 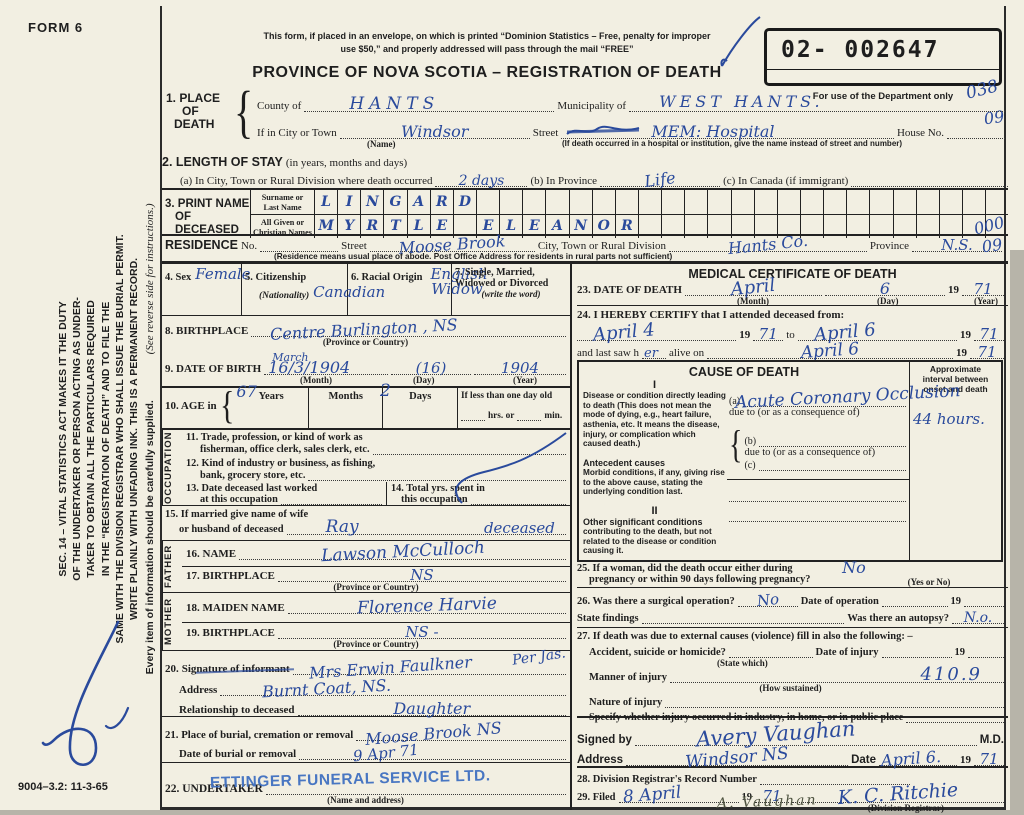 What do you see at coordinates (507, 396) in the screenshot?
I see `age-less-label: If less than one day old` at bounding box center [507, 396].